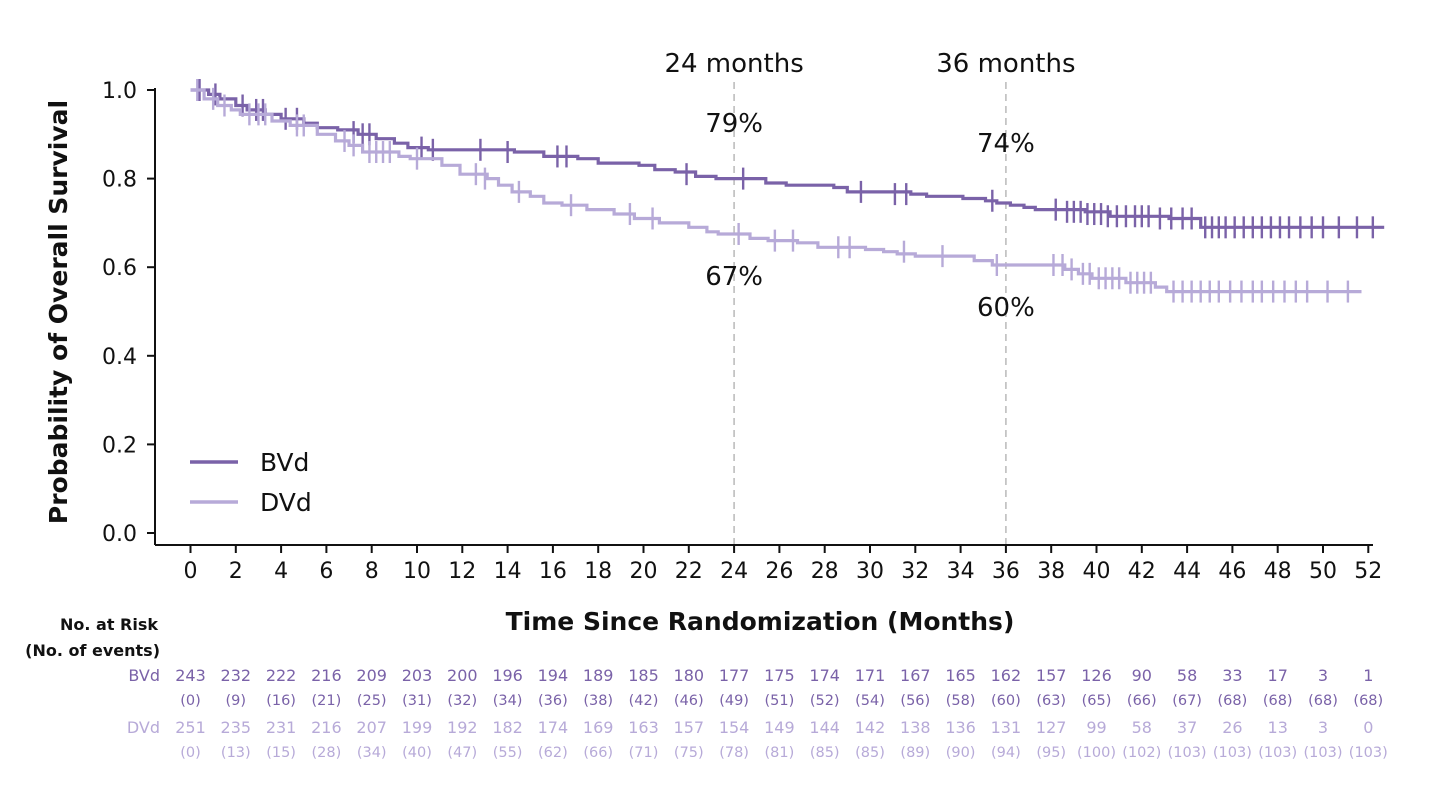  Describe the element at coordinates (870, 701) in the screenshot. I see `risk-events-value: (54)` at that location.